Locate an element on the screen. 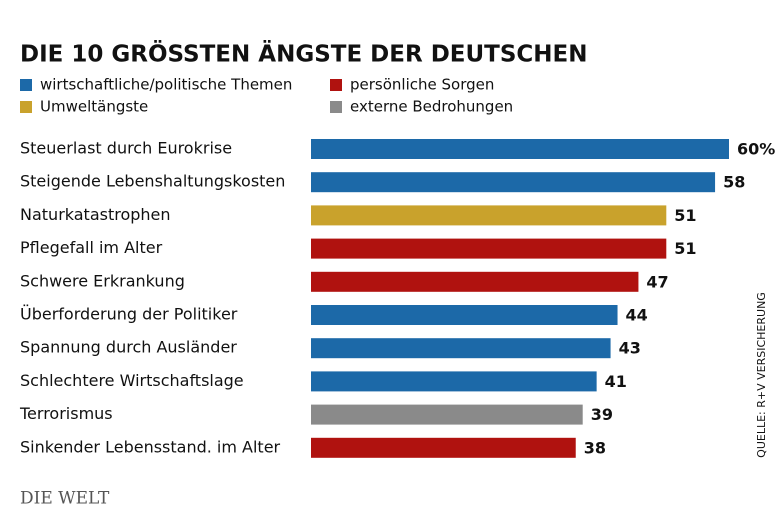 Image resolution: width=780 pixels, height=520 pixels. value-label: 41 is located at coordinates (616, 381).